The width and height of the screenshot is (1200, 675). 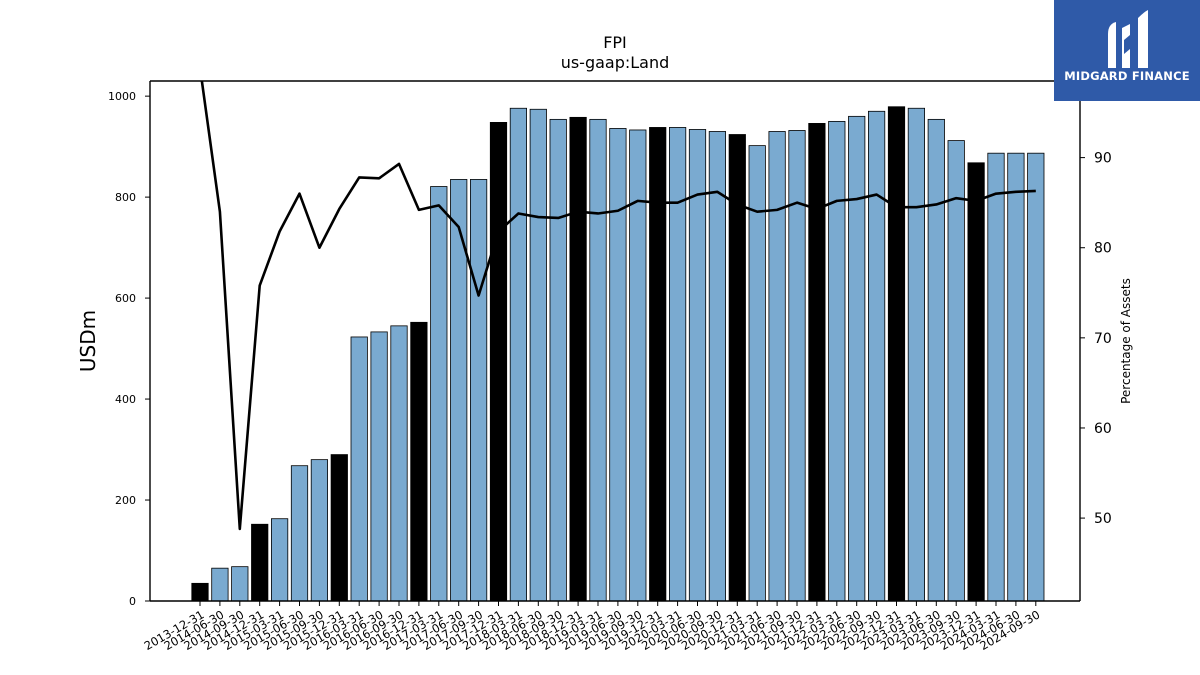 I want to click on y2-tick-label: 50, so click(x=1103, y=519).